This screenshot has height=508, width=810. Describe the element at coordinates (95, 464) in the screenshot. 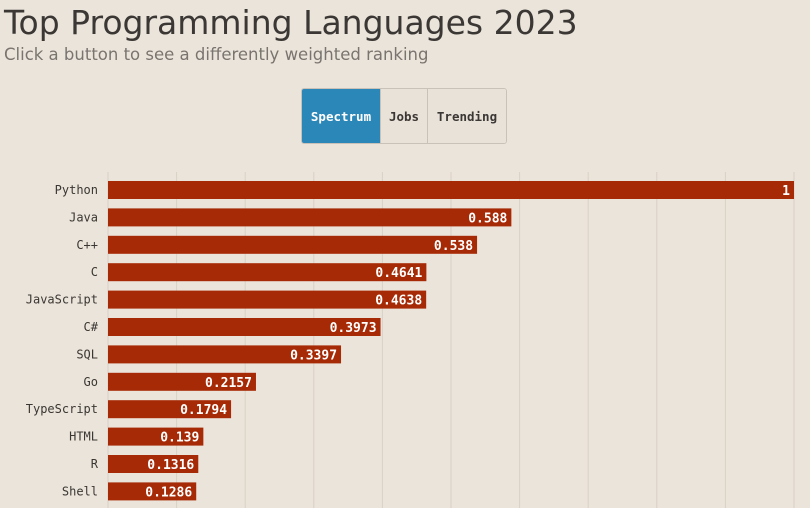

I see `category-label: R` at that location.